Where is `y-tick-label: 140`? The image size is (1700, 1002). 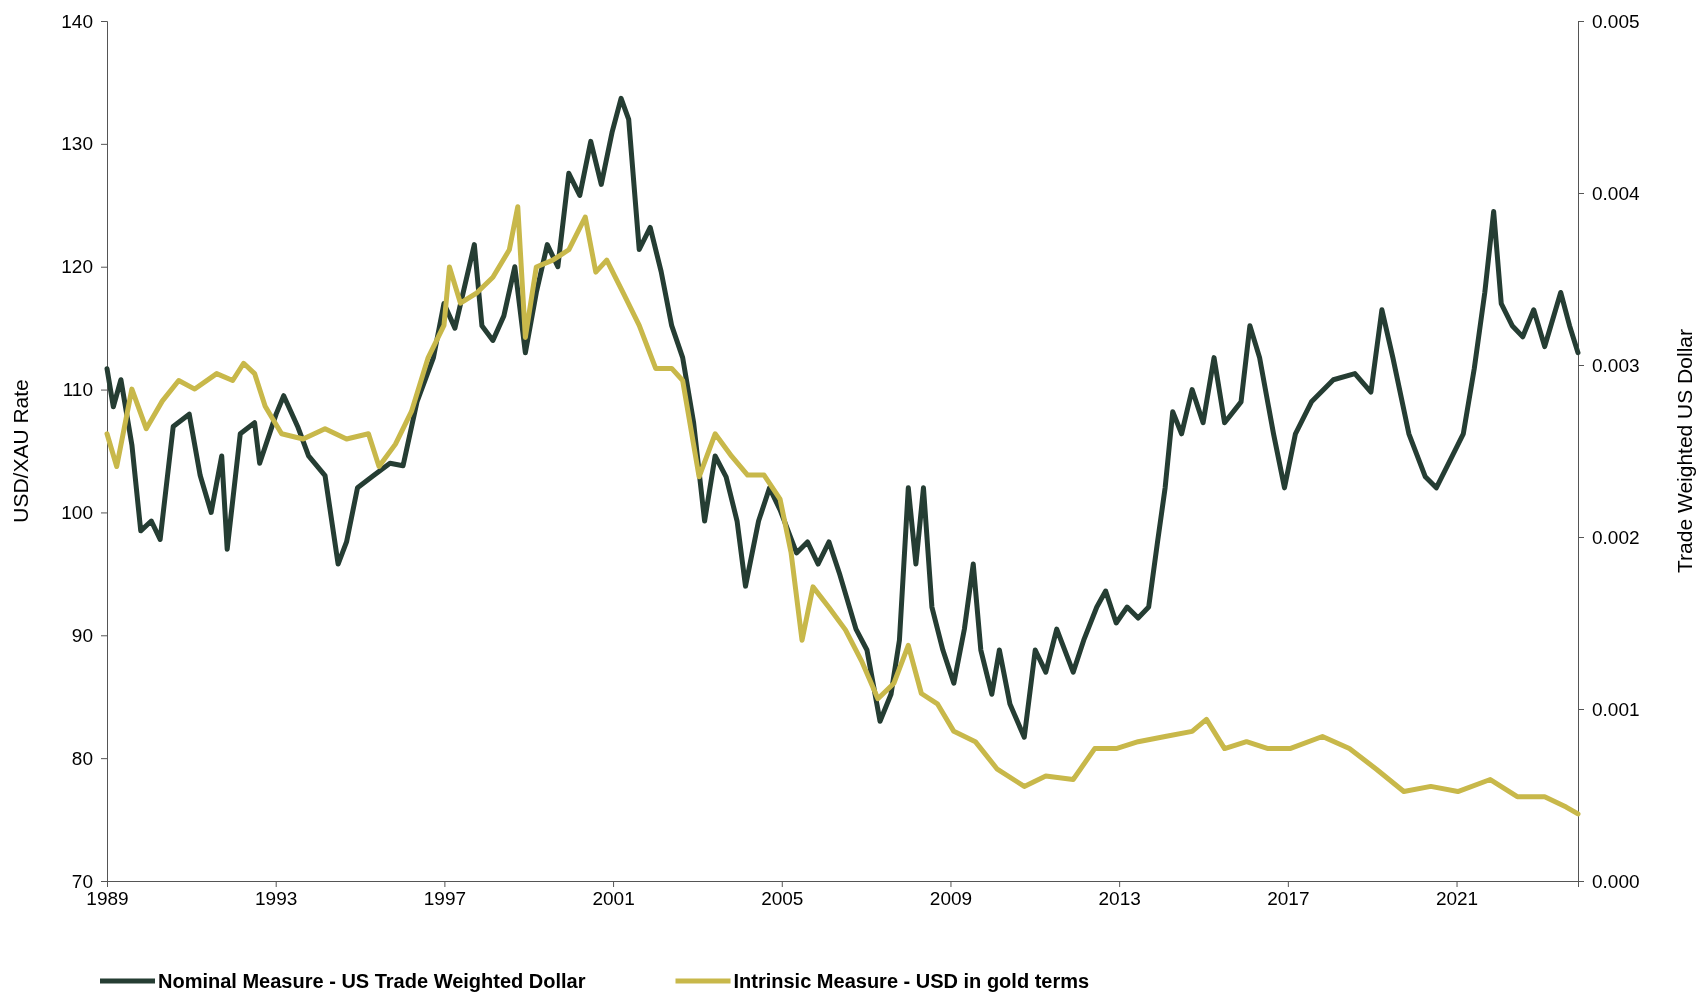 y-tick-label: 140 is located at coordinates (77, 21).